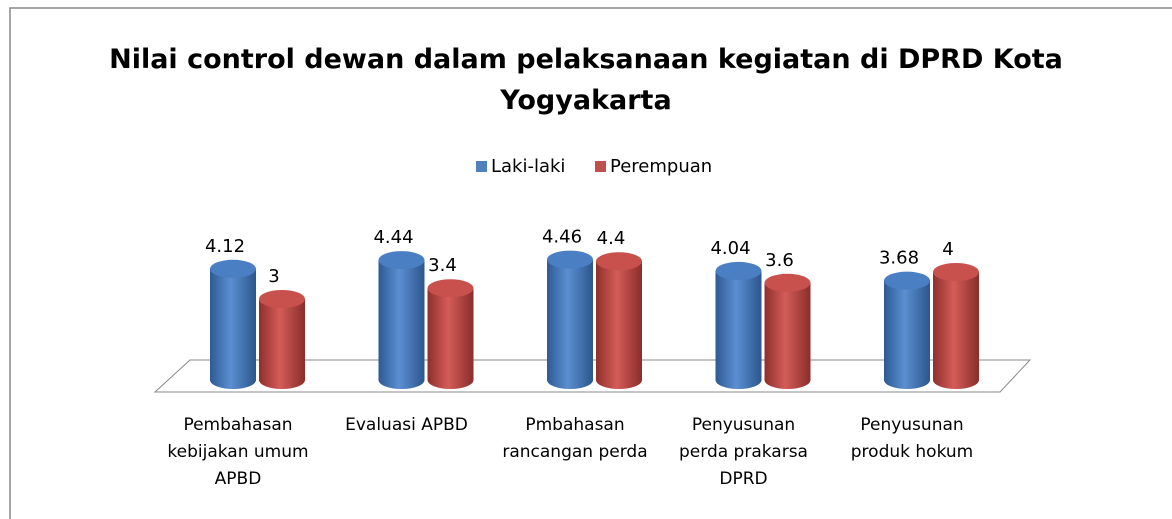 The image size is (1172, 519). Describe the element at coordinates (743, 452) in the screenshot. I see `x-tick-label: Penyusunan perda prakarsa DPRD` at that location.